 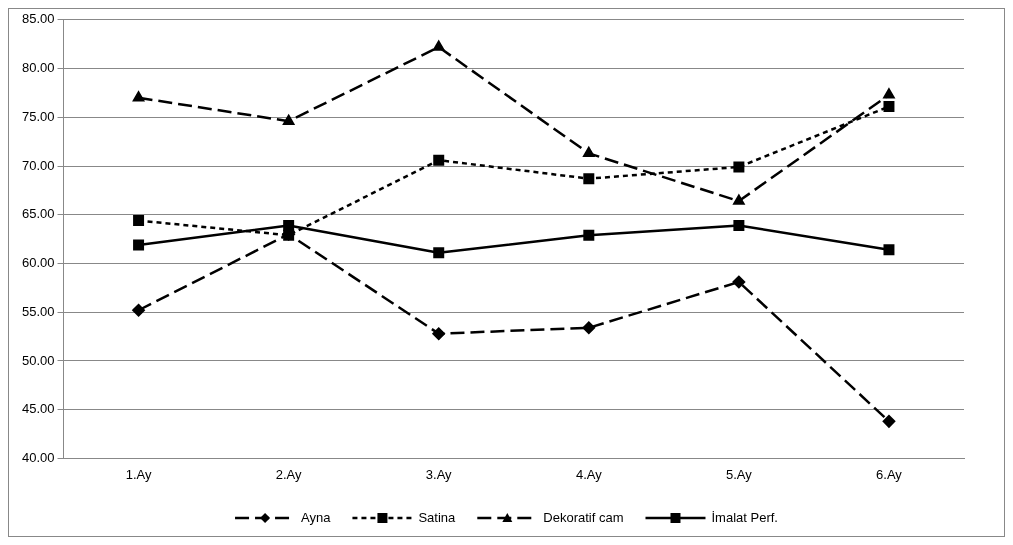 I want to click on y-tick-label: 85.00, so click(x=38, y=19).